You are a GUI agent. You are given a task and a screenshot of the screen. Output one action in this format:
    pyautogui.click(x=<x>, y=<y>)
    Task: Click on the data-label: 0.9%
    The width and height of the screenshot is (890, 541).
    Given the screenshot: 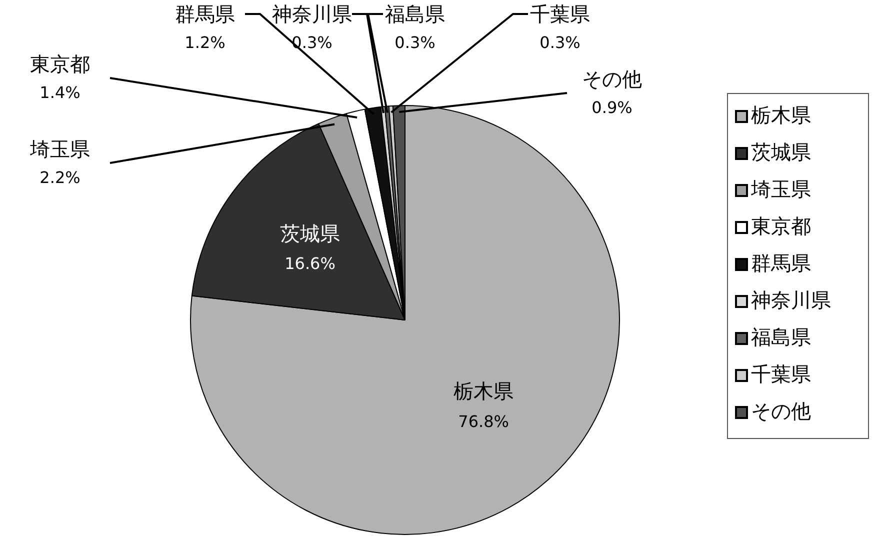 What is the action you would take?
    pyautogui.click(x=612, y=108)
    